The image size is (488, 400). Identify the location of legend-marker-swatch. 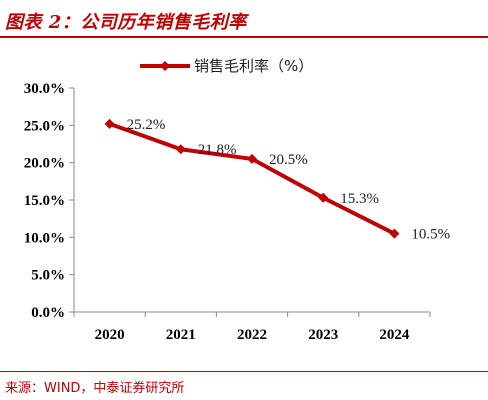
(165, 66).